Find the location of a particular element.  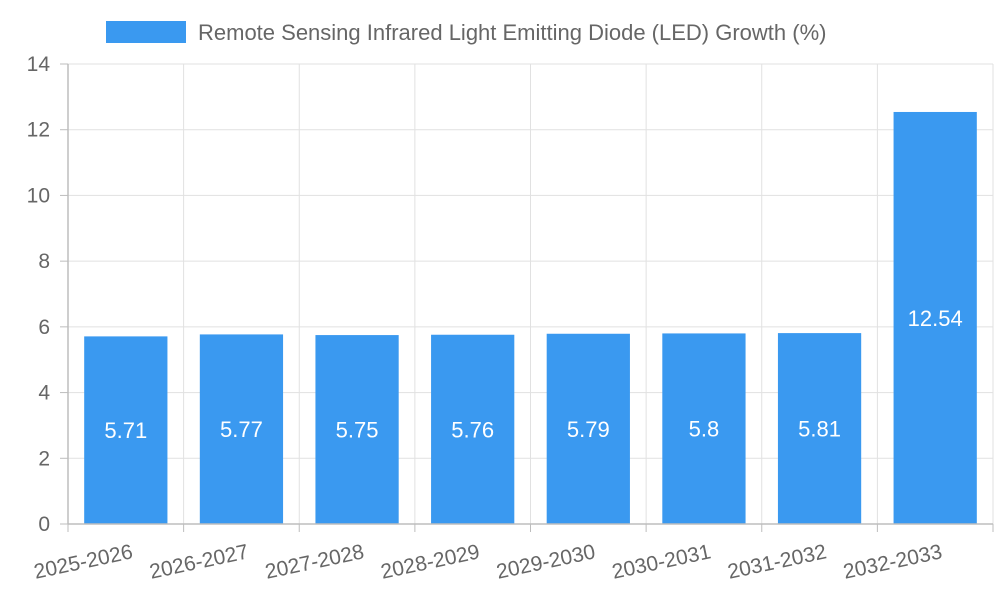

bar-2031-2032 is located at coordinates (819, 428).